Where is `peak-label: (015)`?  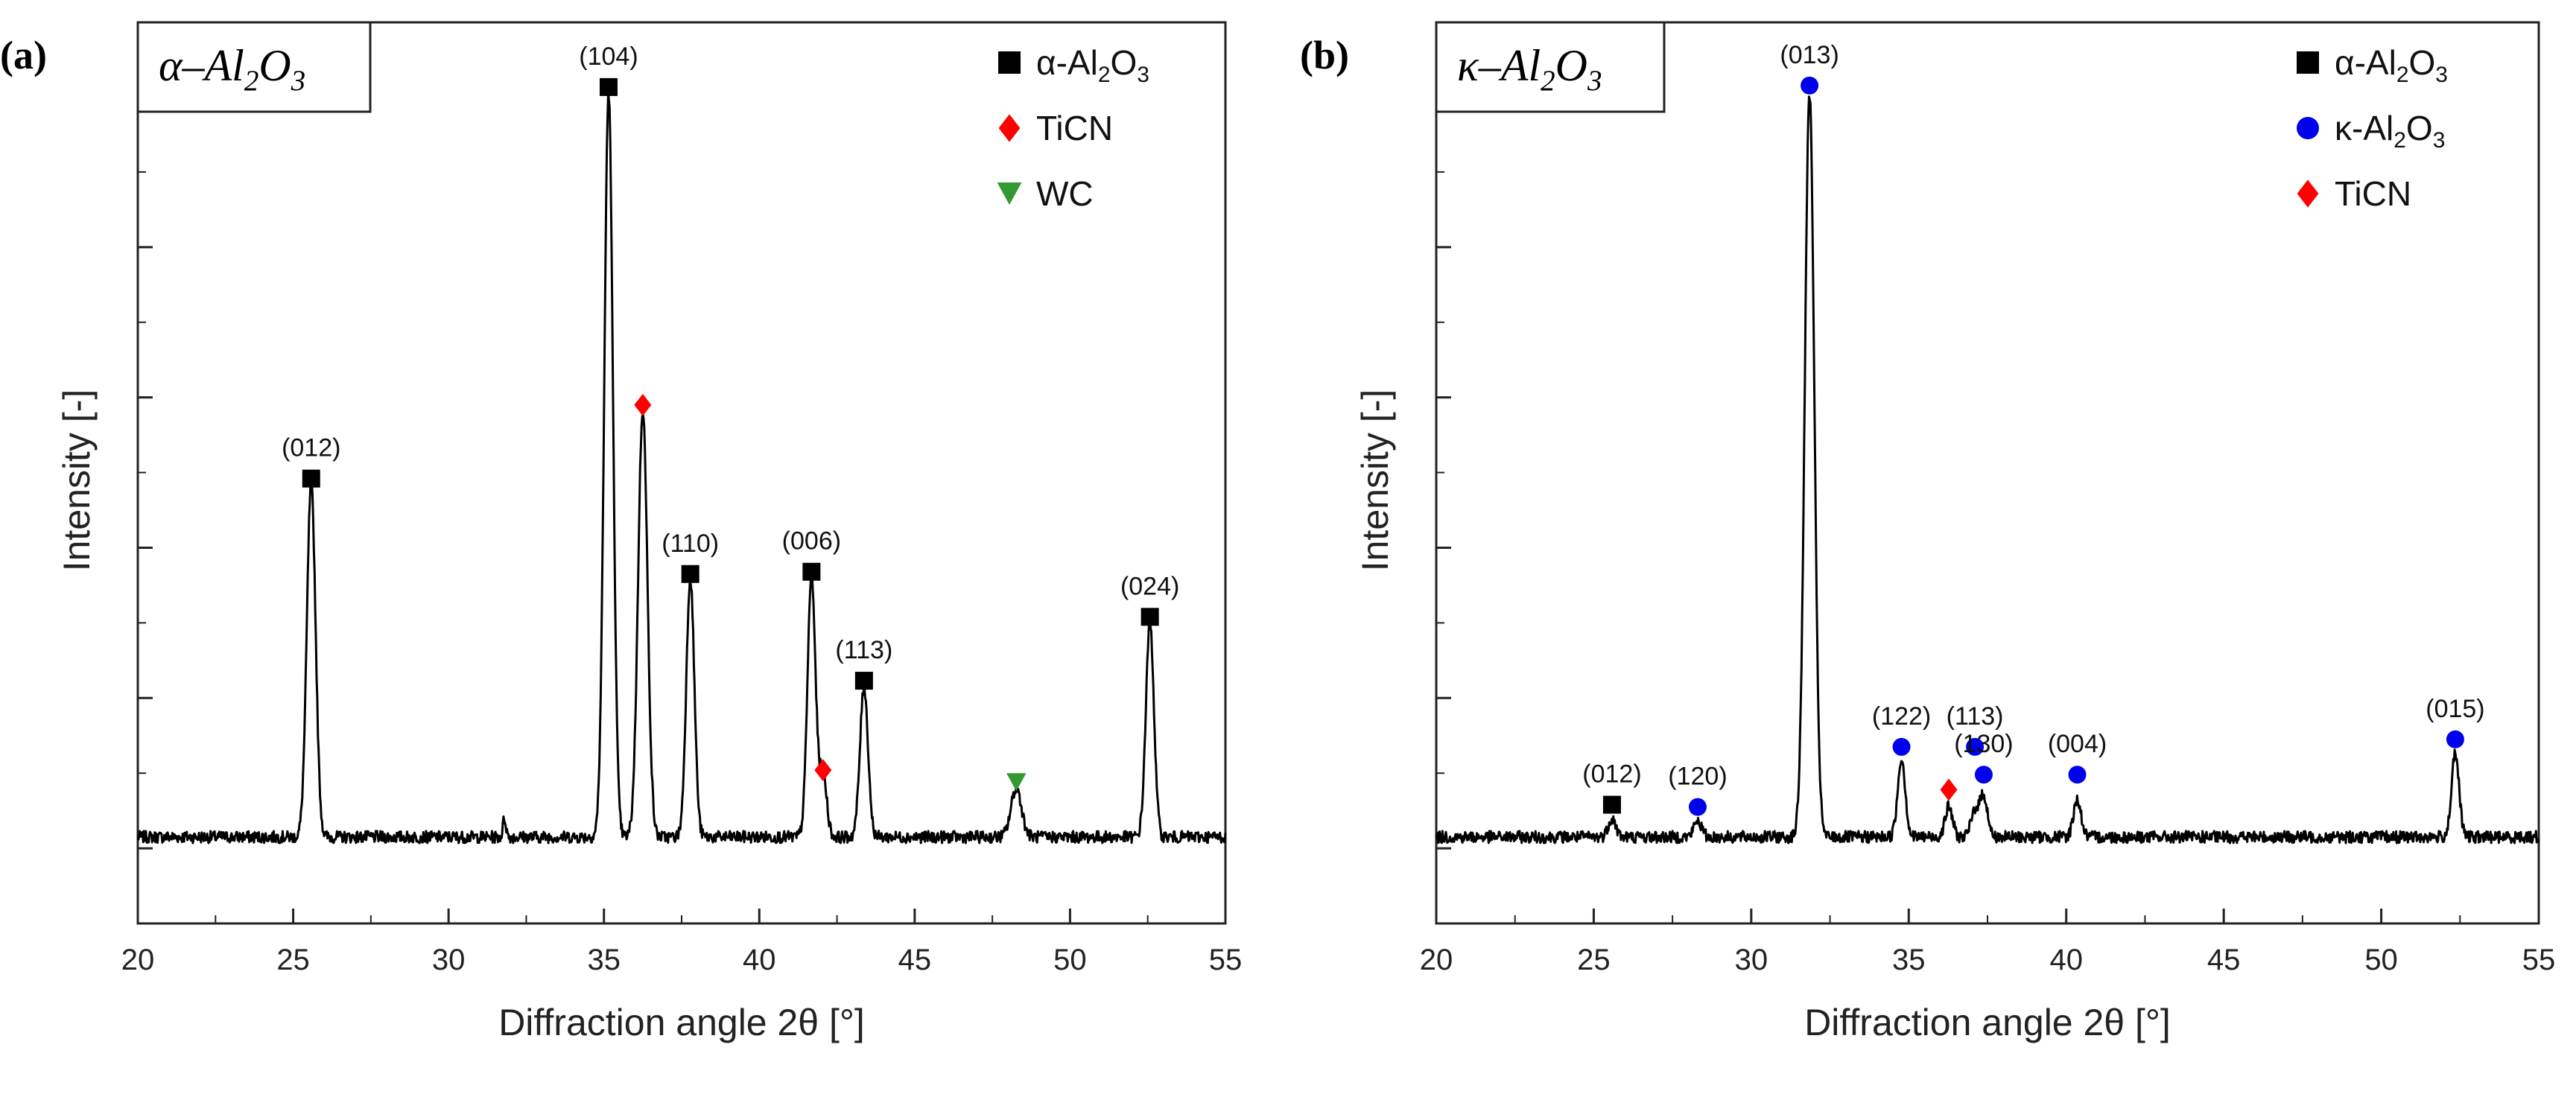 peak-label: (015) is located at coordinates (2455, 709).